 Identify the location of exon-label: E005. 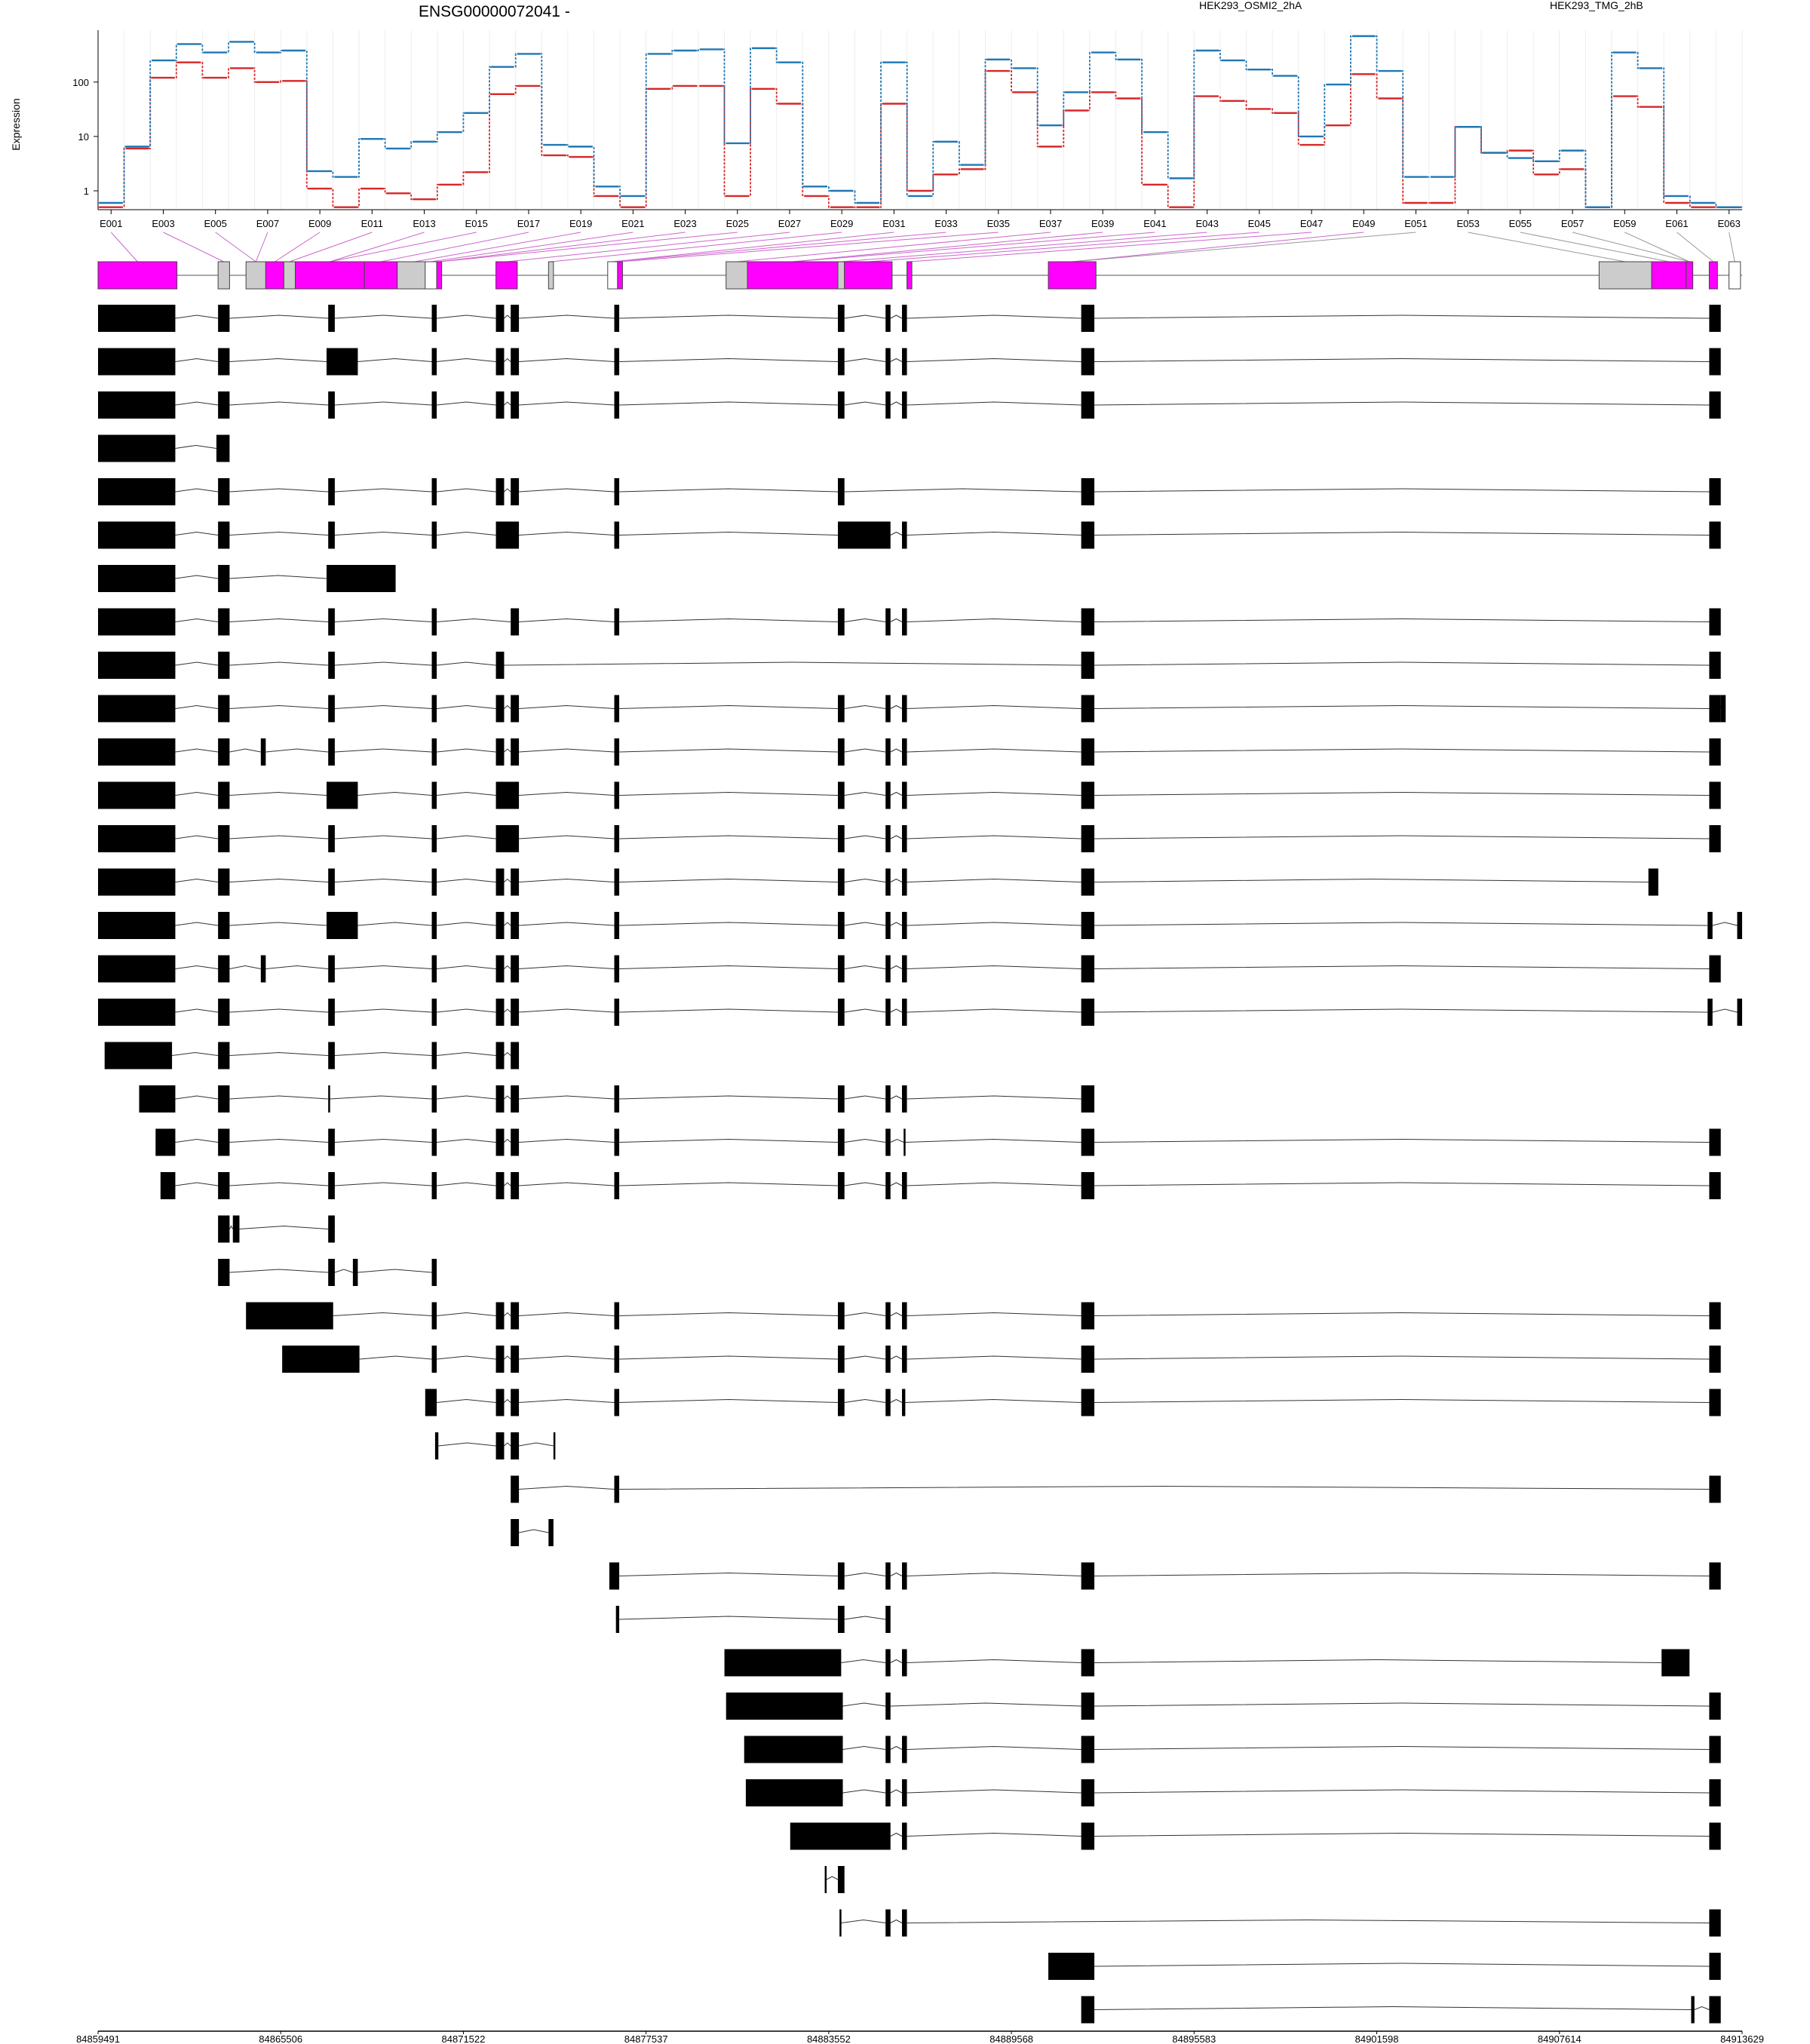
(215, 223).